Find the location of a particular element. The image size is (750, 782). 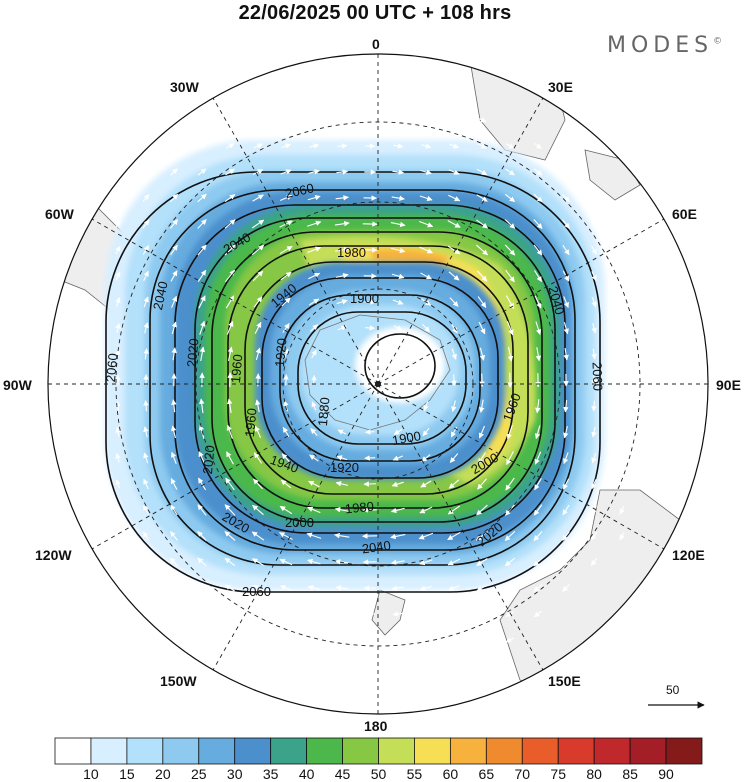

colorbar-label: 65 is located at coordinates (487, 774).